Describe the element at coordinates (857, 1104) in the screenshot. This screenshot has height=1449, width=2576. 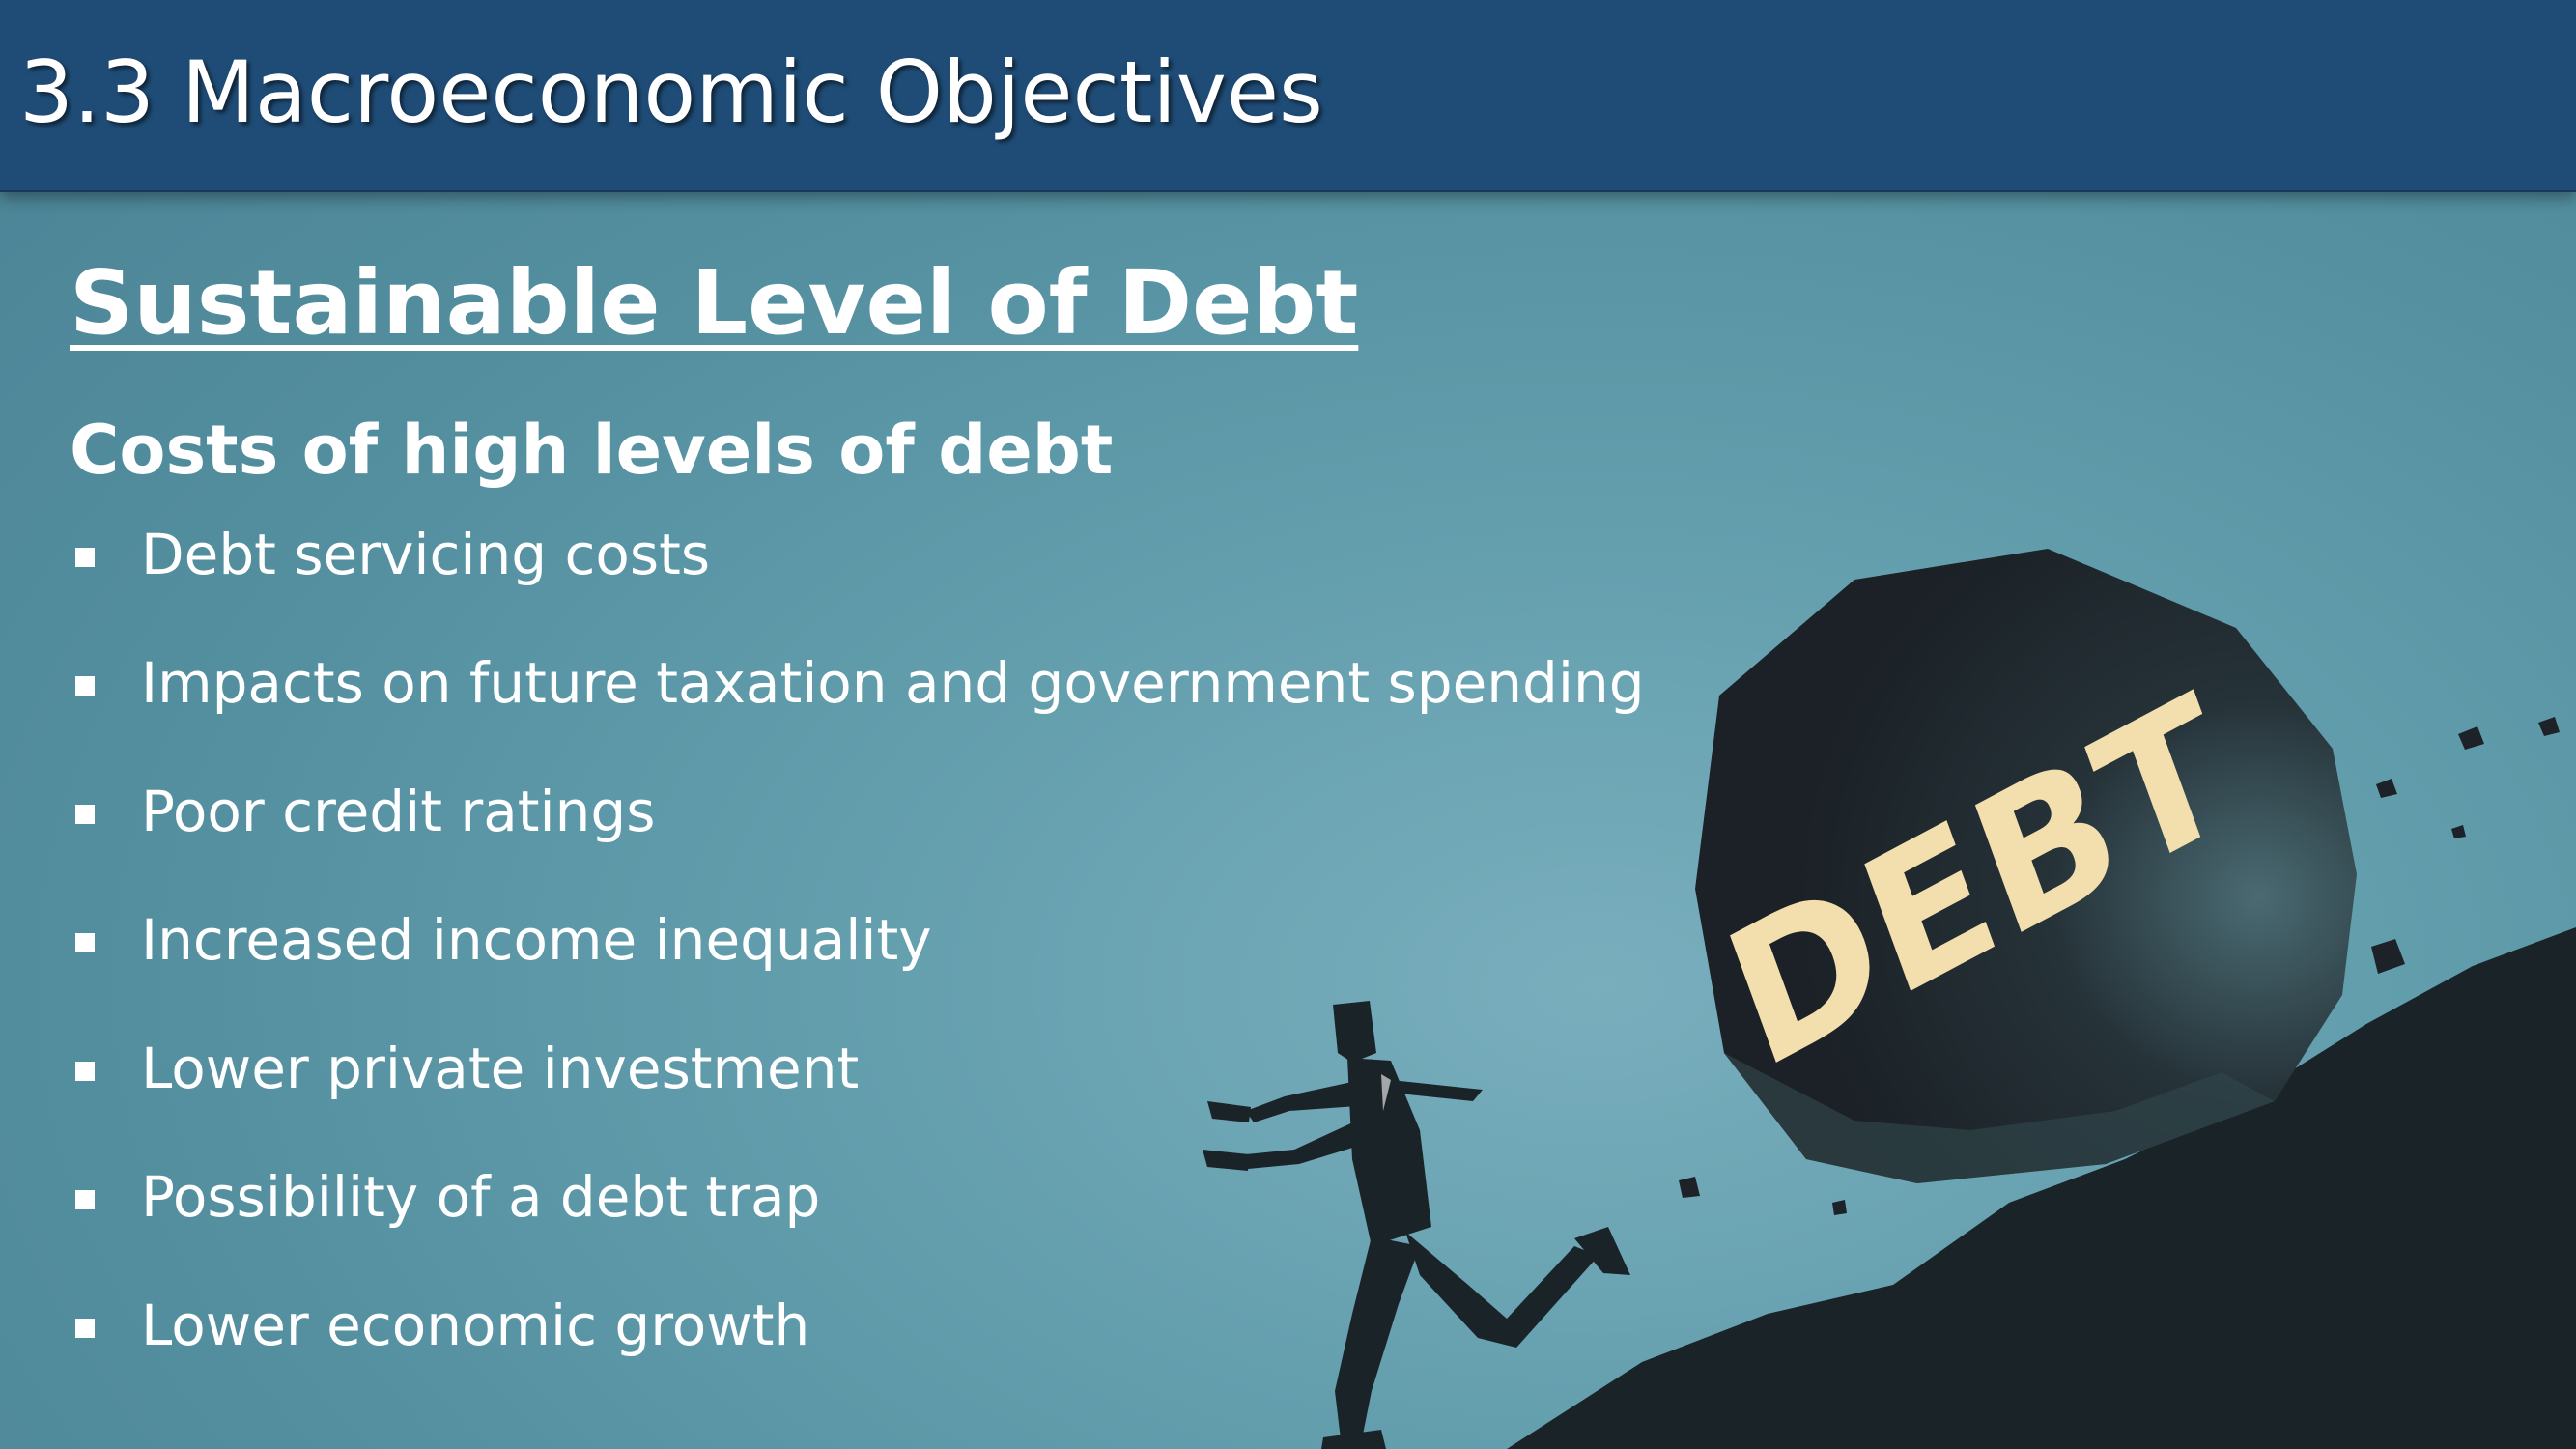
I see `bullet-item: Lower private investment` at that location.